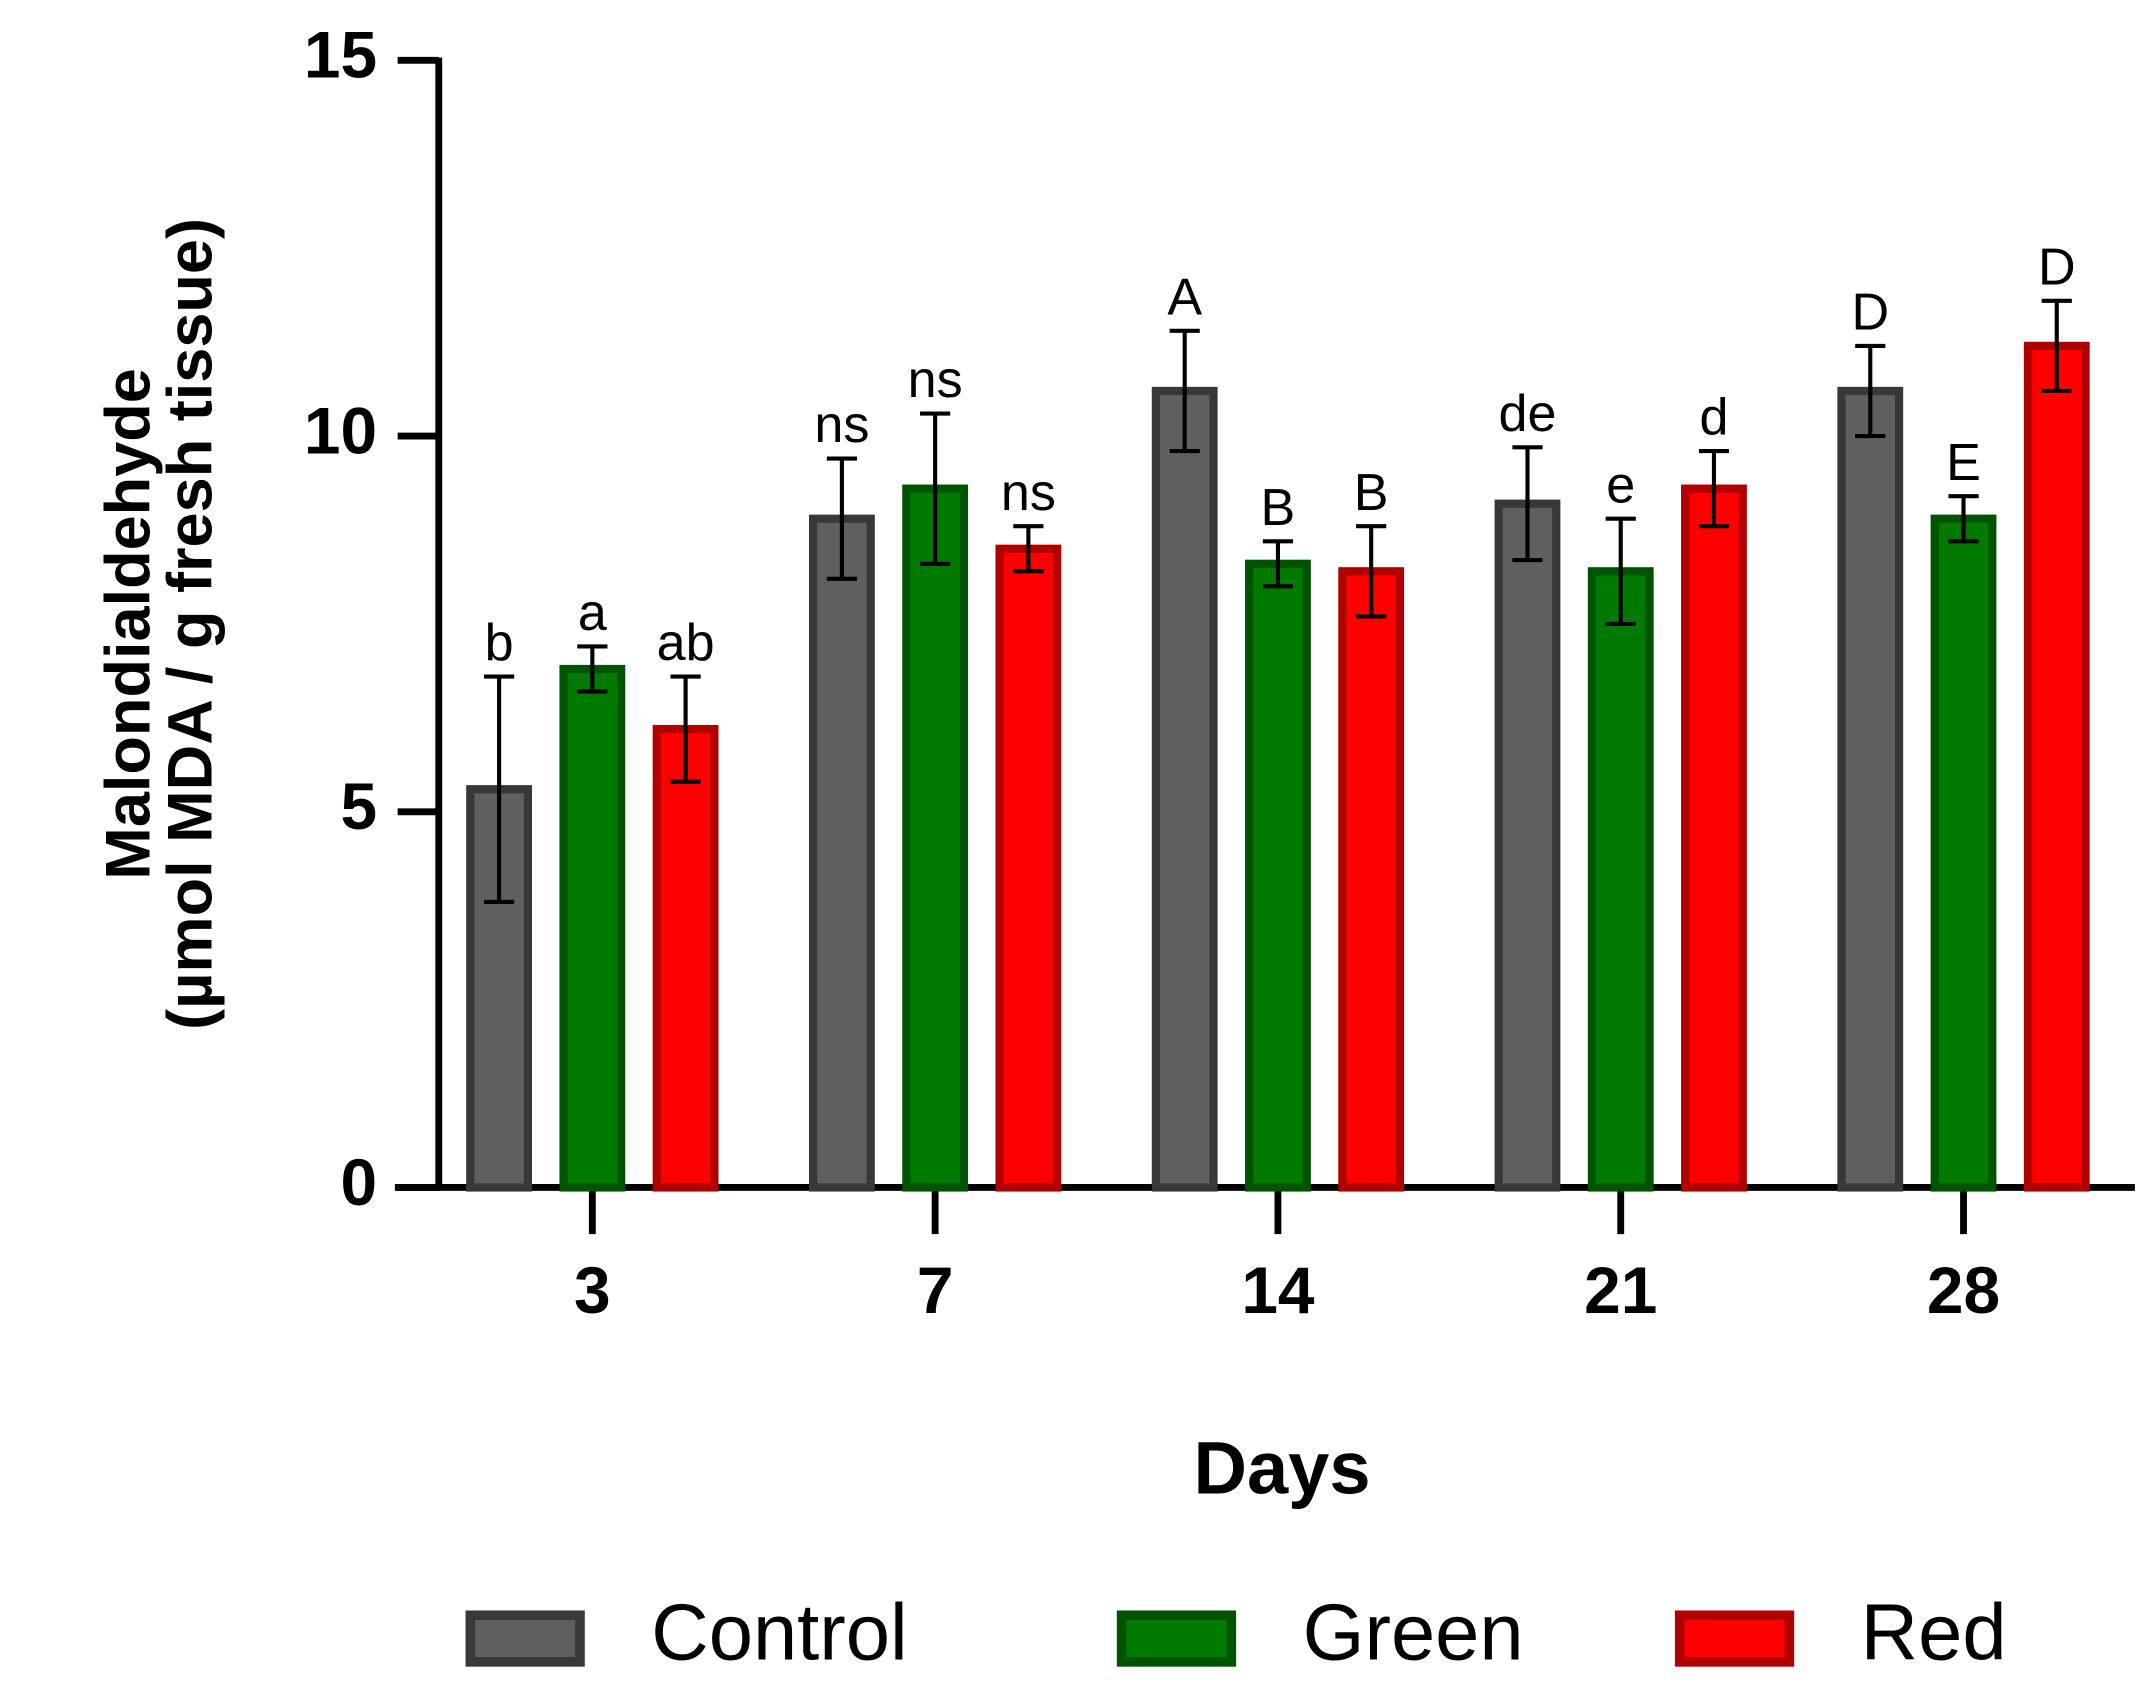 This screenshot has width=2150, height=1701. I want to click on y-tick-label: 15, so click(340, 55).